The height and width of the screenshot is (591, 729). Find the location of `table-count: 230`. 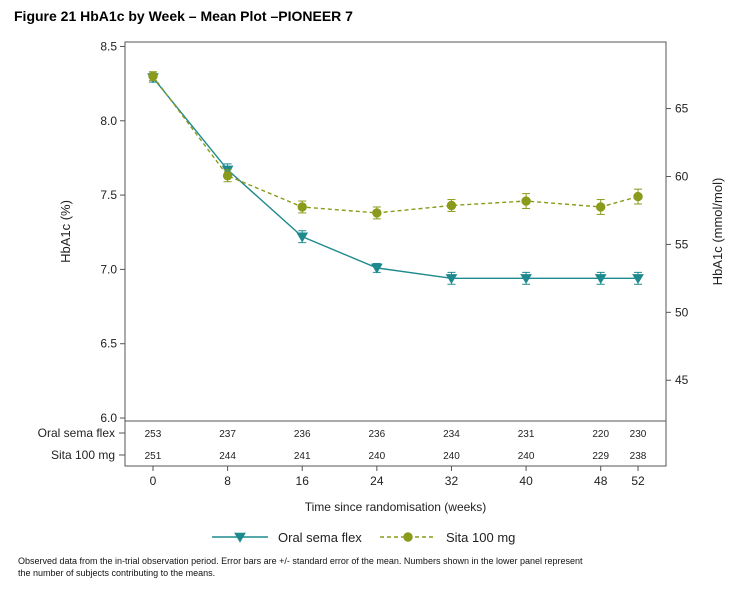

table-count: 230 is located at coordinates (638, 434).